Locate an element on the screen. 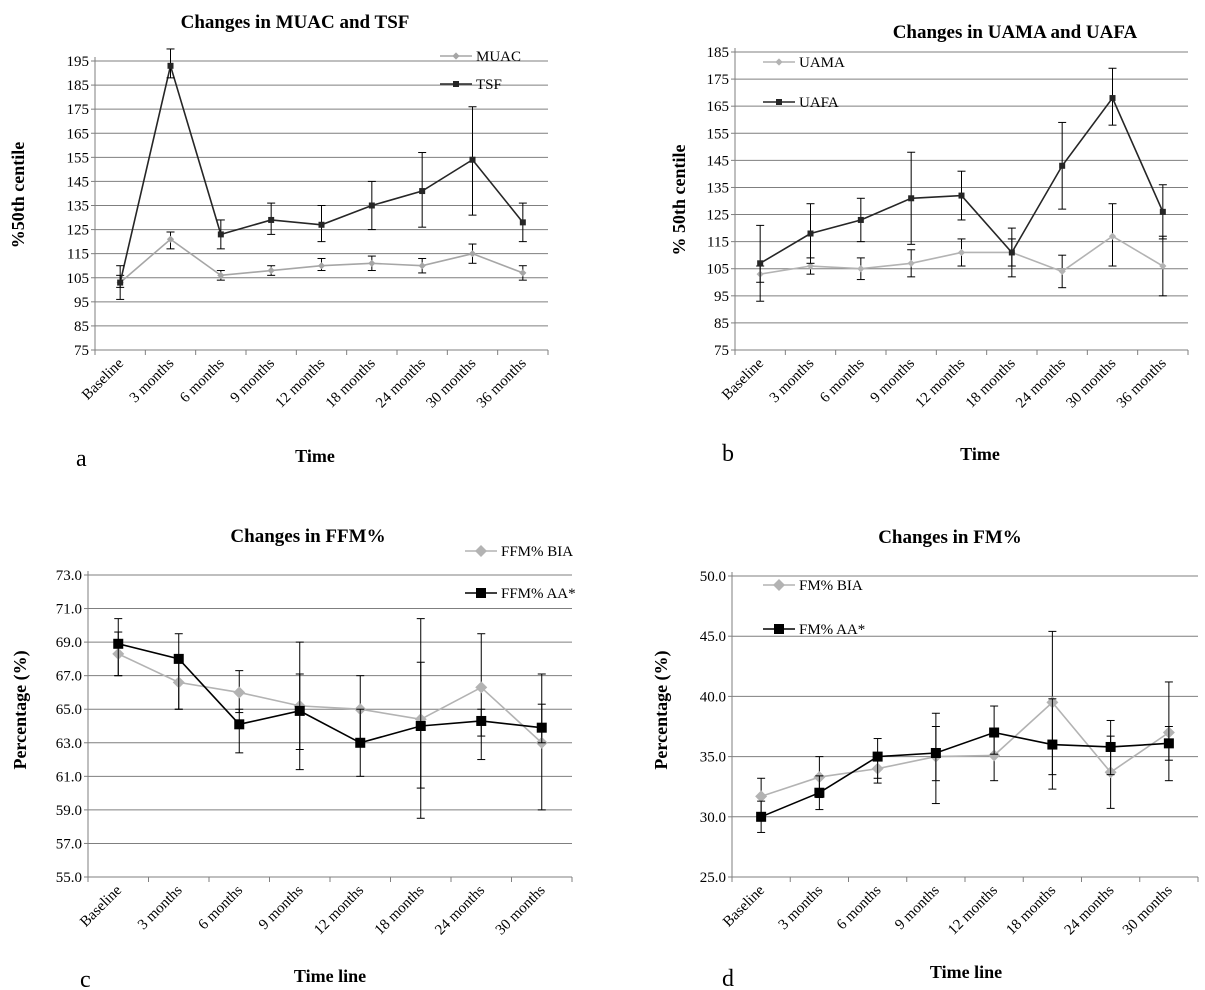 Image resolution: width=1205 pixels, height=990 pixels. y-tick-label: 71.0 is located at coordinates (69, 610).